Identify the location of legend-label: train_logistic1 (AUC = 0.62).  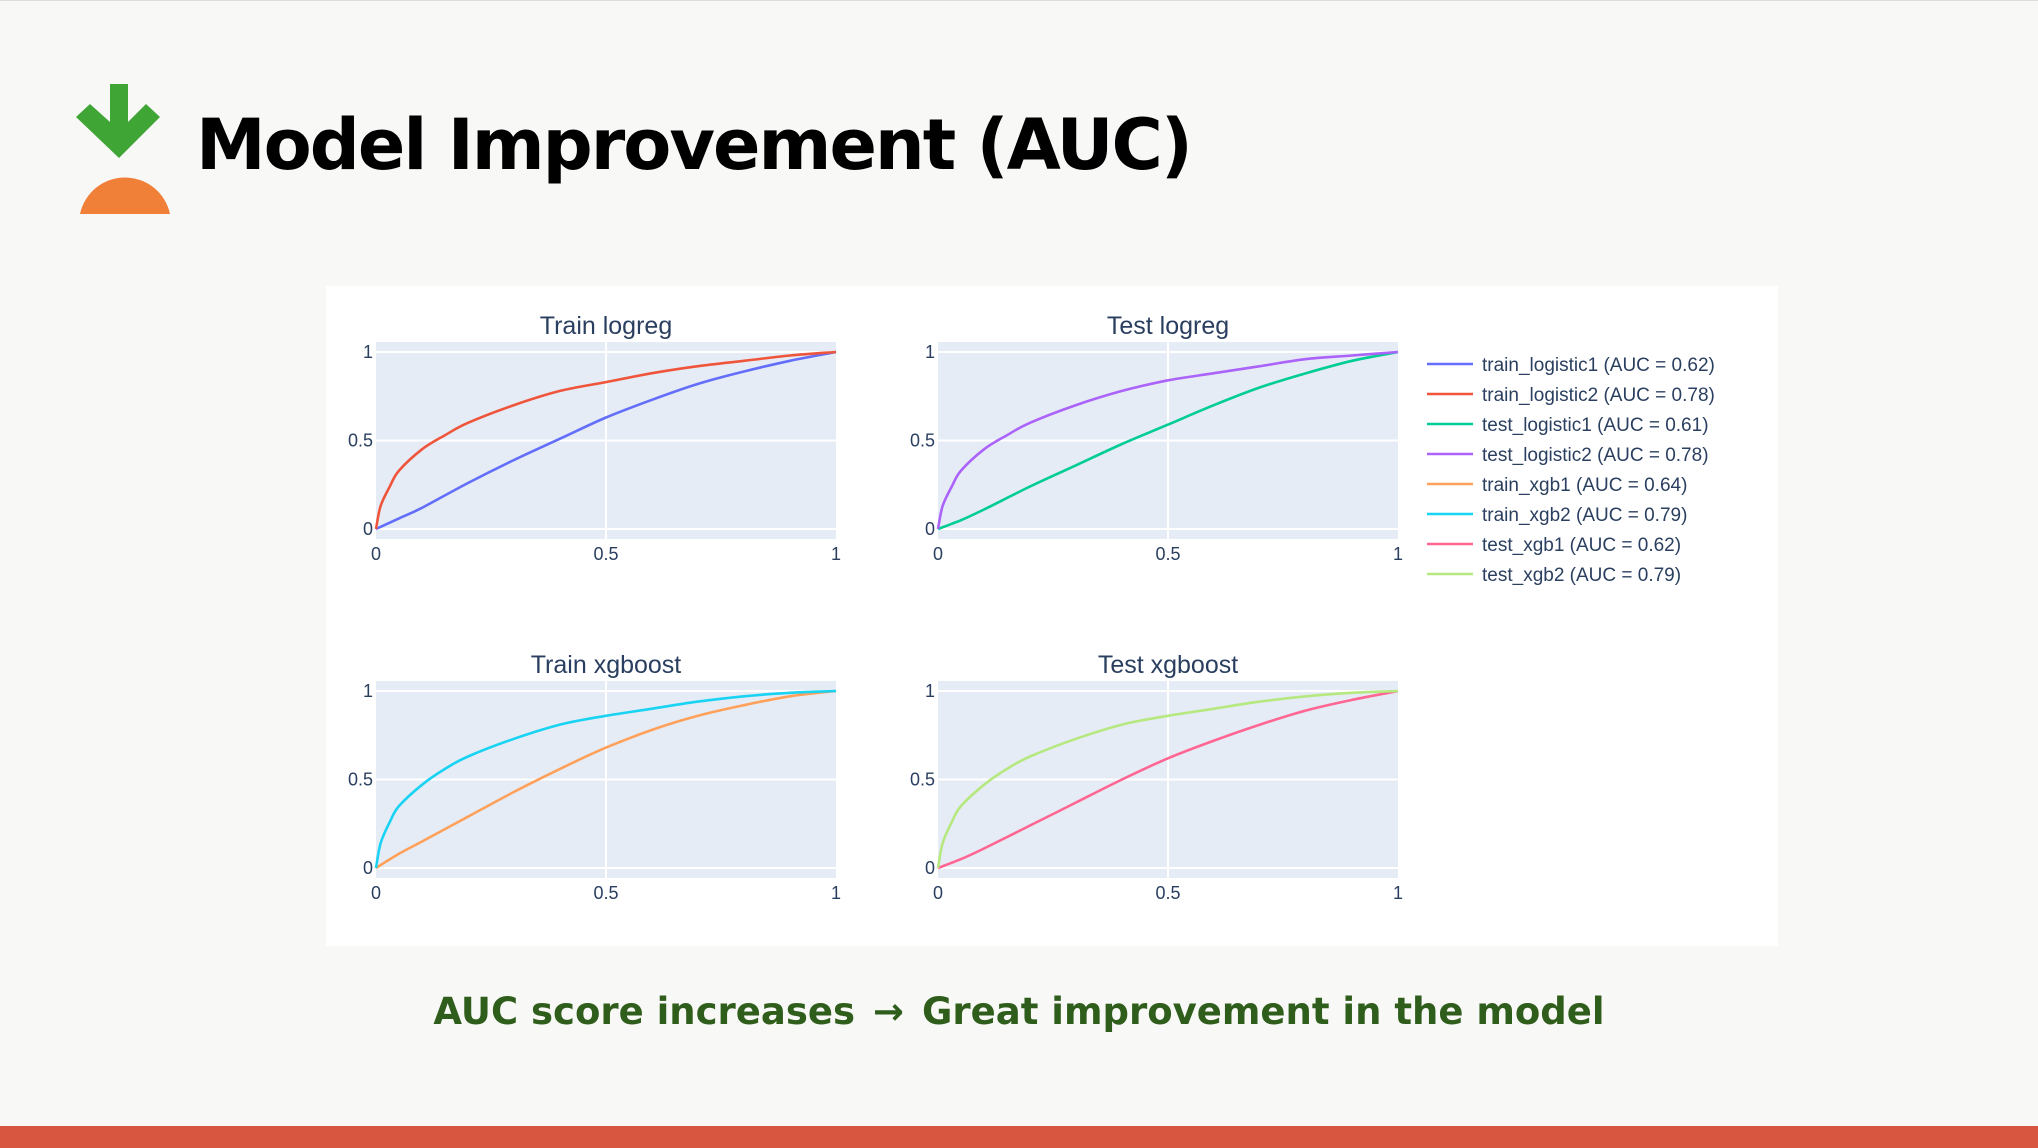
(1598, 365).